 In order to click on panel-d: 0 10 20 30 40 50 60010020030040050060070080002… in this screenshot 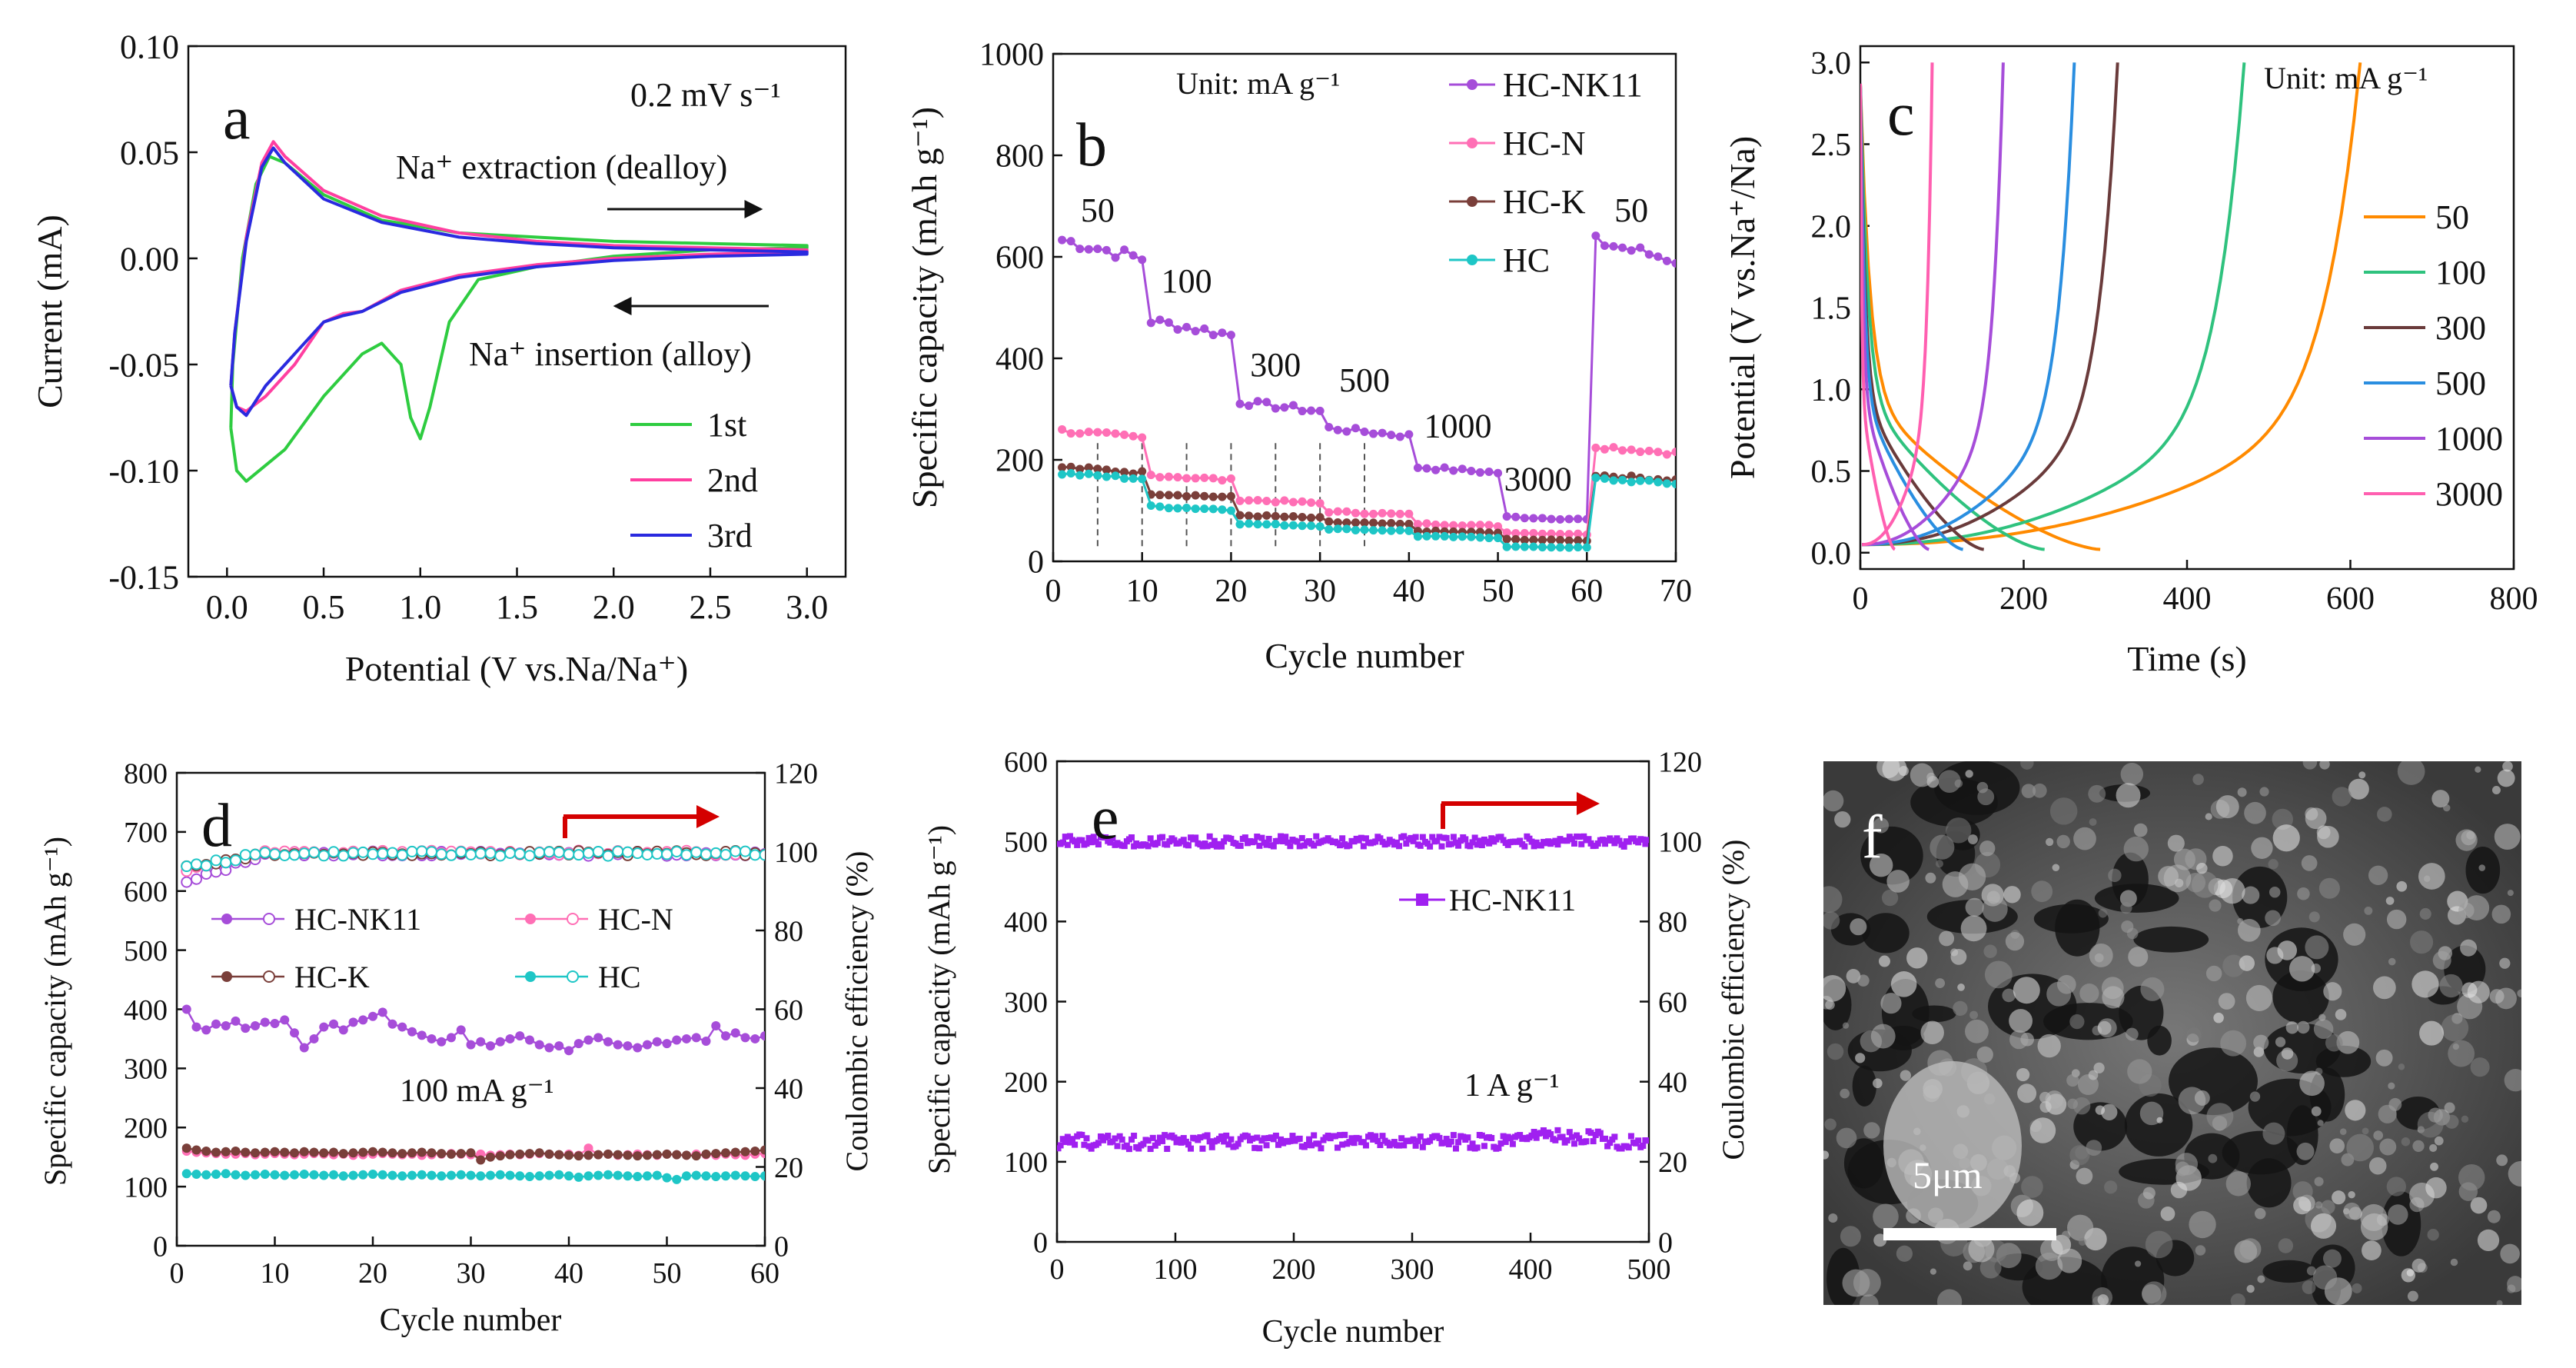, I will do `click(456, 1047)`.